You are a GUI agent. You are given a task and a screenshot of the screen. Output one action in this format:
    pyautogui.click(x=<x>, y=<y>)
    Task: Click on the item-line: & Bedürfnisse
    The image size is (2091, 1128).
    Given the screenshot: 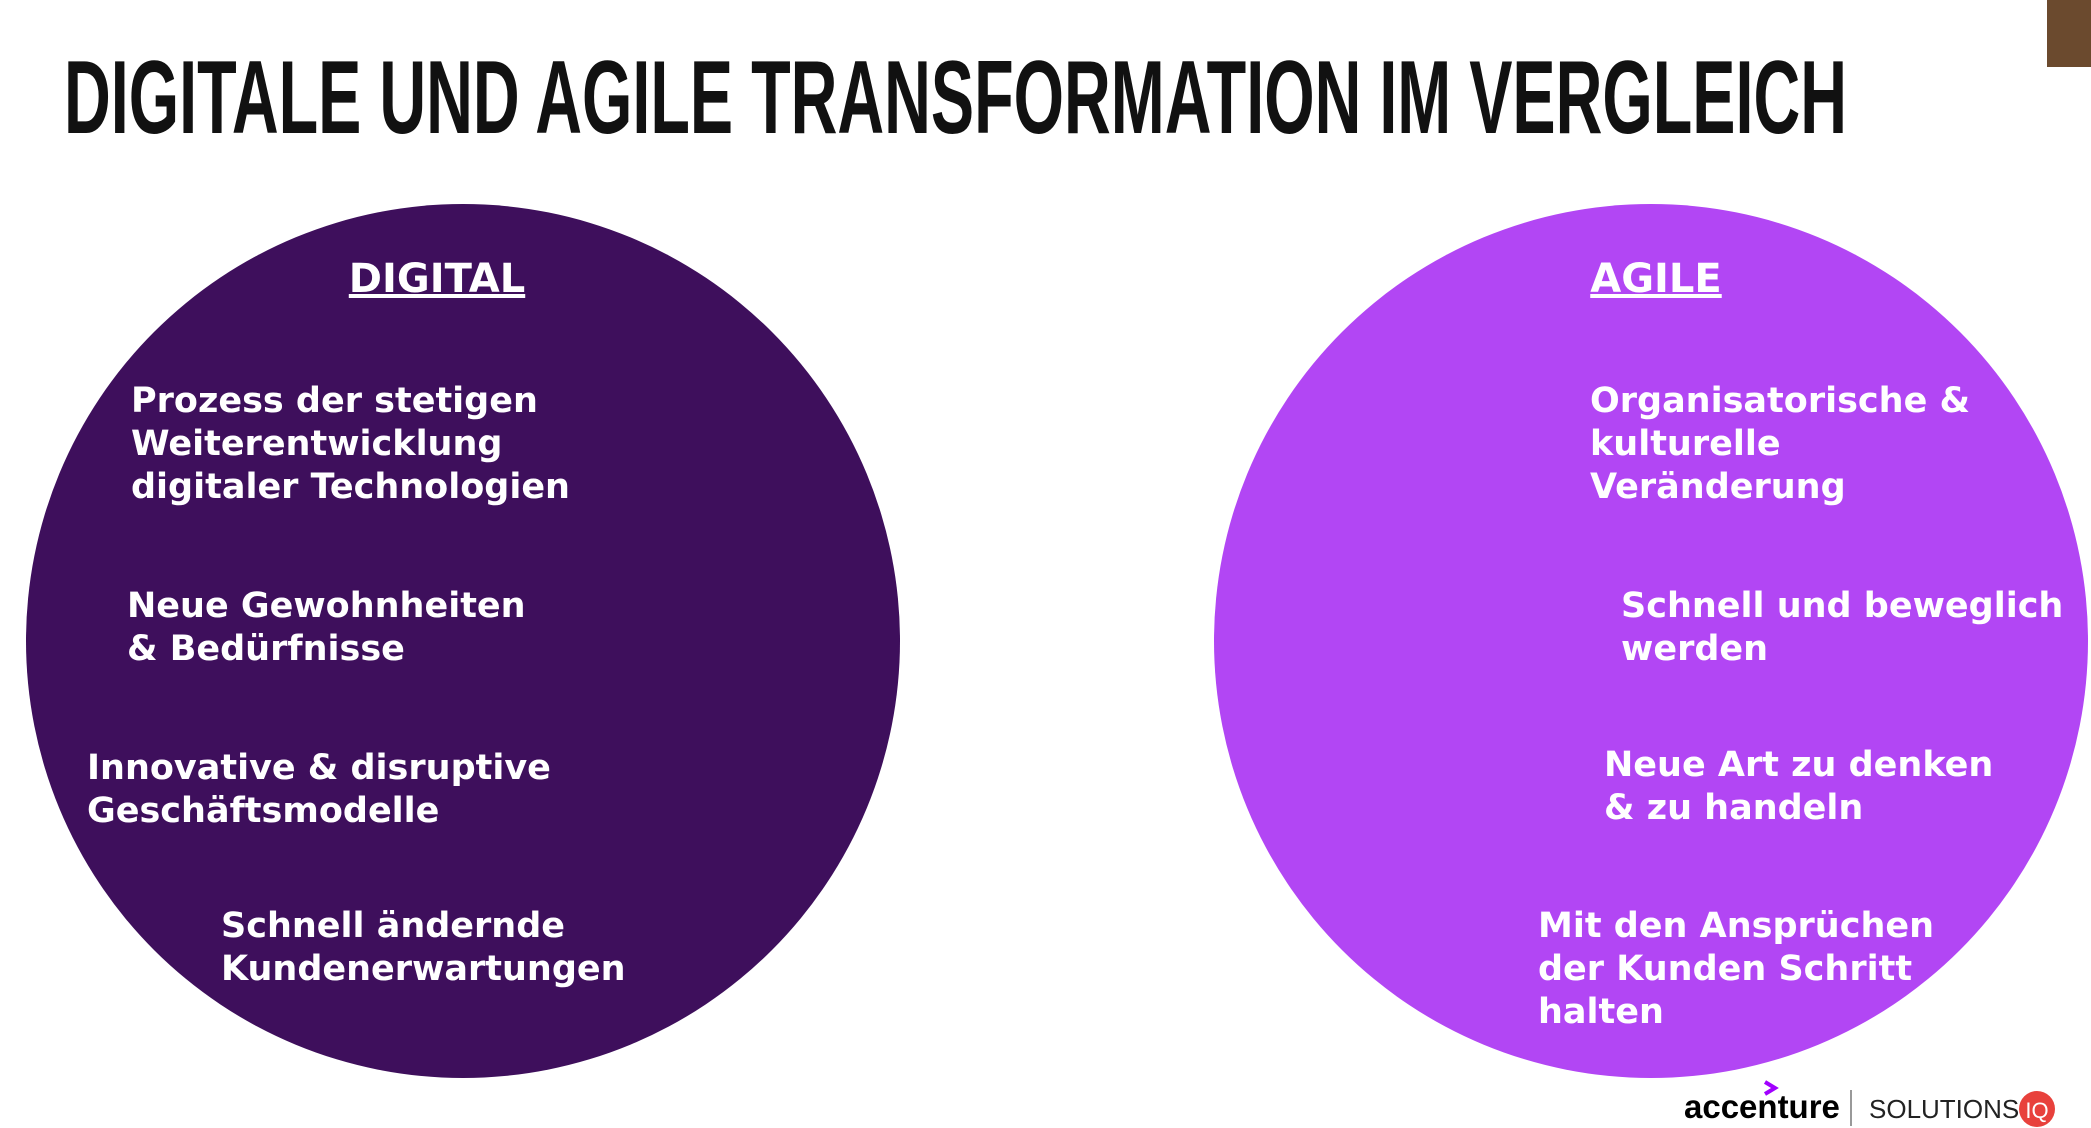 What is the action you would take?
    pyautogui.click(x=266, y=649)
    